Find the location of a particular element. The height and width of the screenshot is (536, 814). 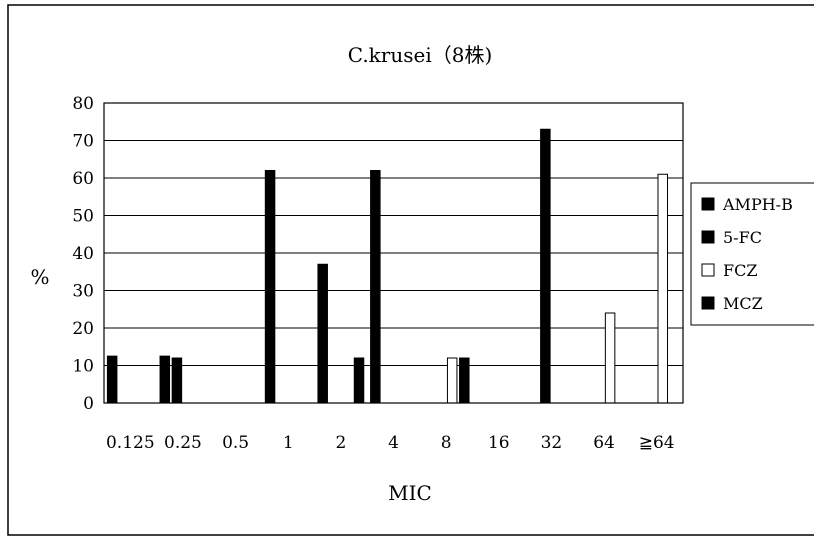

y-tick-label: 50 is located at coordinates (83, 217).